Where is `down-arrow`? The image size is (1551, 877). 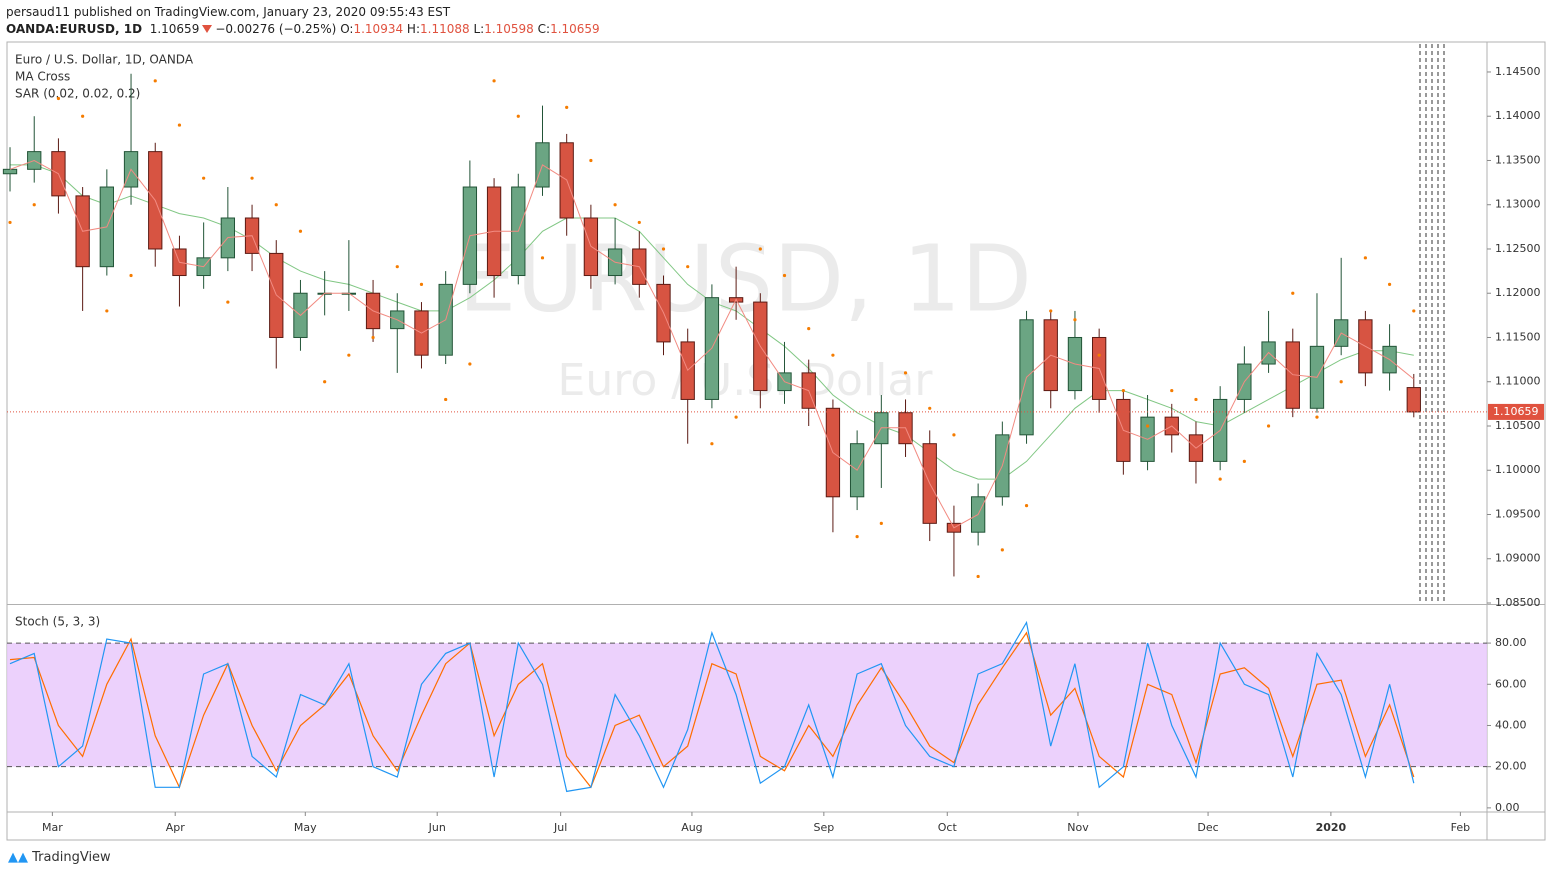
down-arrow is located at coordinates (207, 29).